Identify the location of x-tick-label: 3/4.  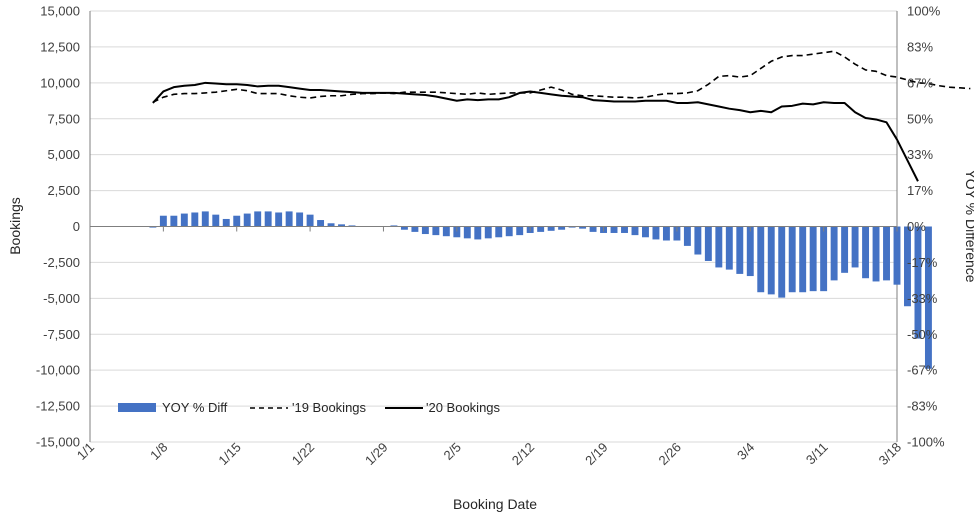
(745, 451).